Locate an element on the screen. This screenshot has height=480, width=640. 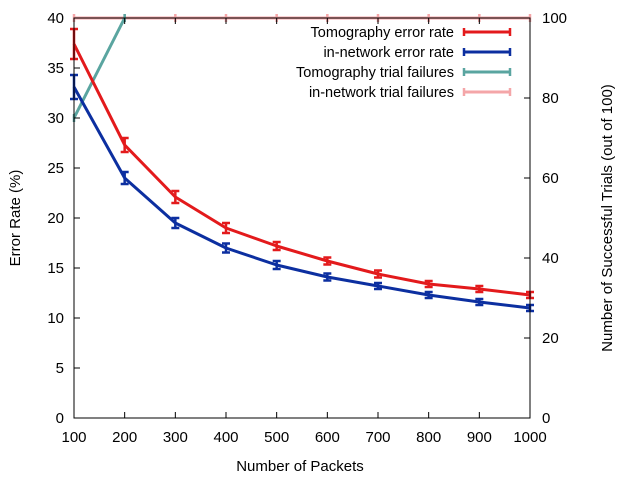
x-tick-label: 300 is located at coordinates (175, 437).